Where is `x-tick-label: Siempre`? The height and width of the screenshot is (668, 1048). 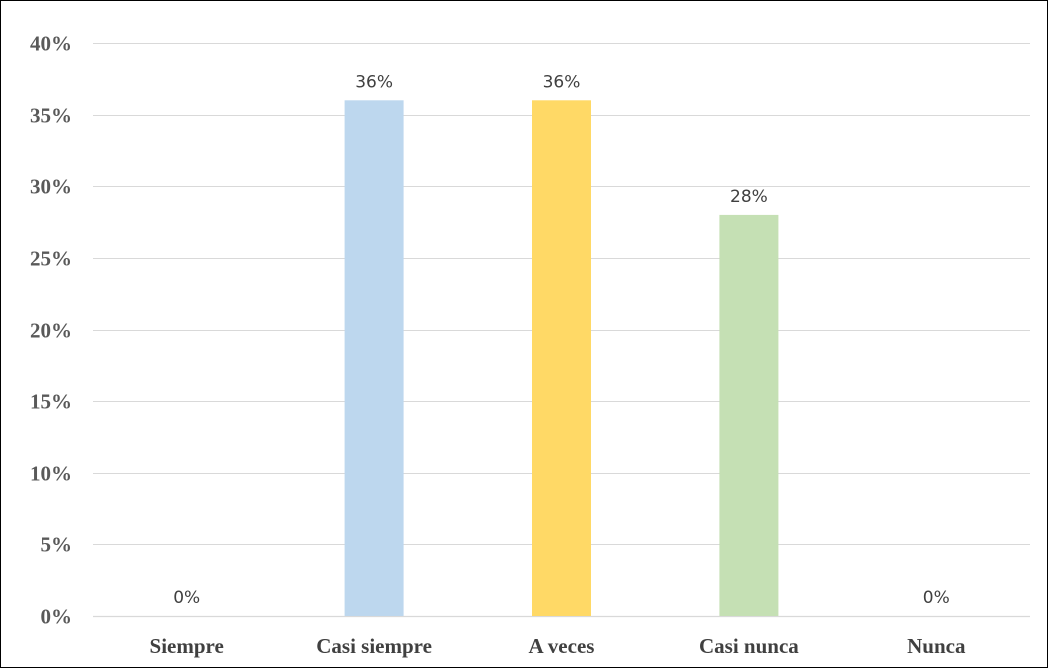
x-tick-label: Siempre is located at coordinates (187, 646).